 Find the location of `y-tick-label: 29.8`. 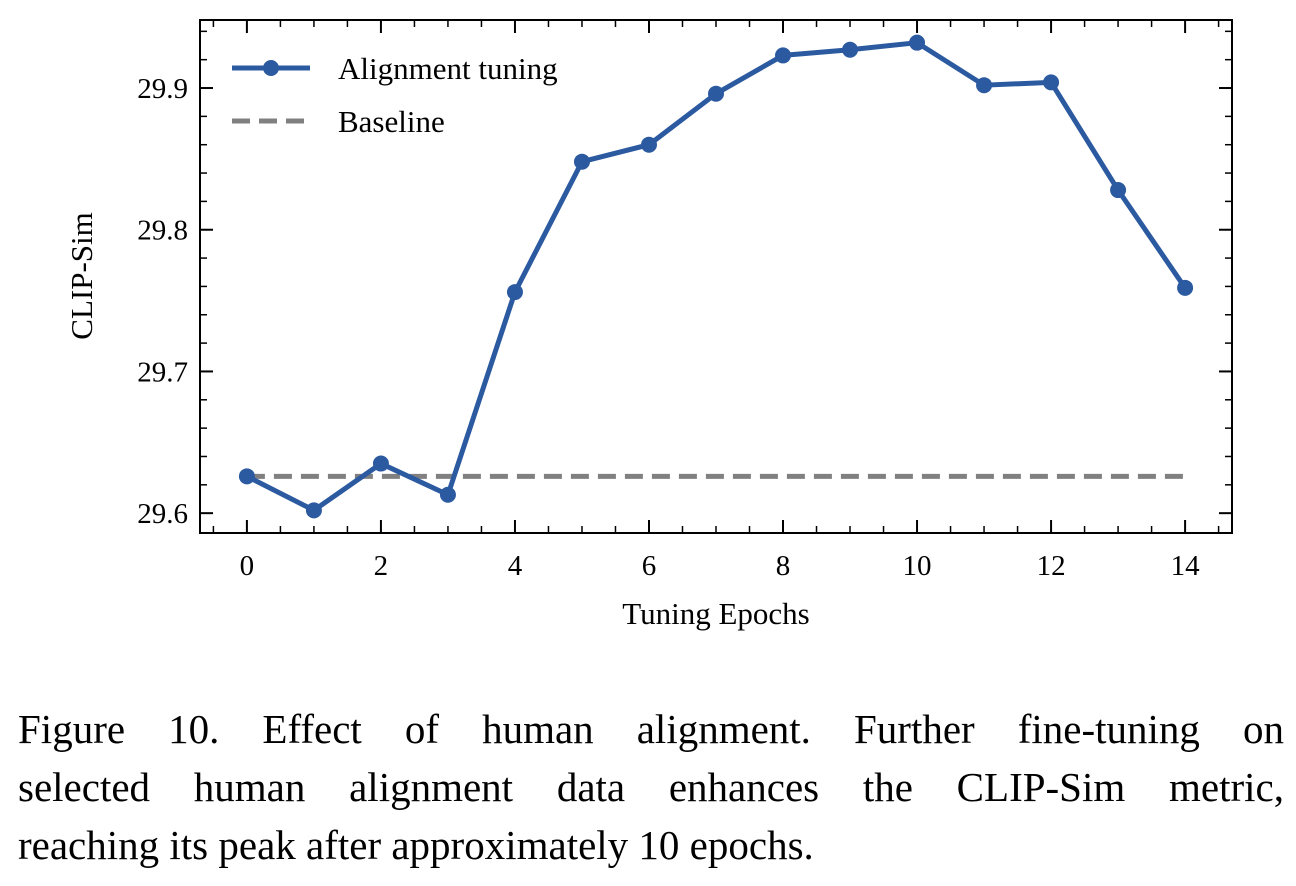

y-tick-label: 29.8 is located at coordinates (162, 231).